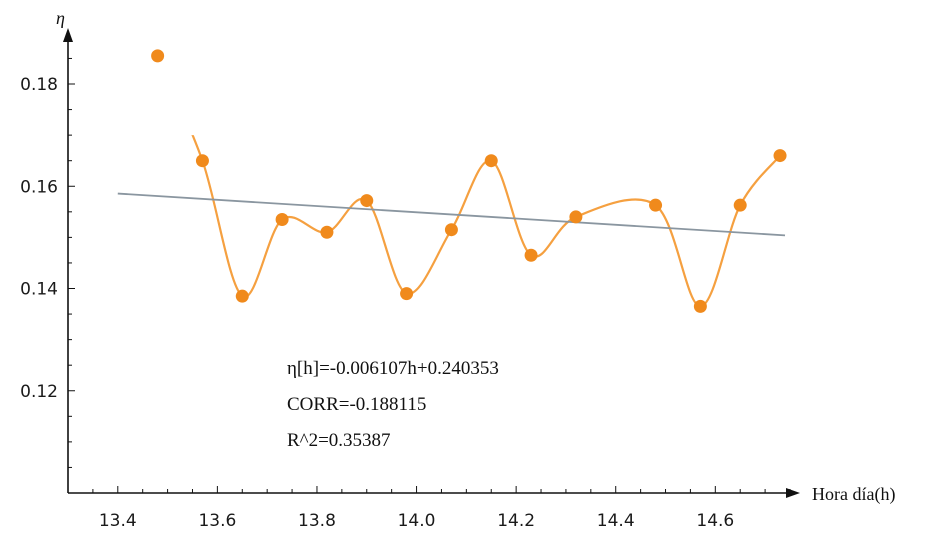 Image resolution: width=931 pixels, height=533 pixels. Describe the element at coordinates (356, 404) in the screenshot. I see `corr-annotation: CORR=-0.188115` at that location.